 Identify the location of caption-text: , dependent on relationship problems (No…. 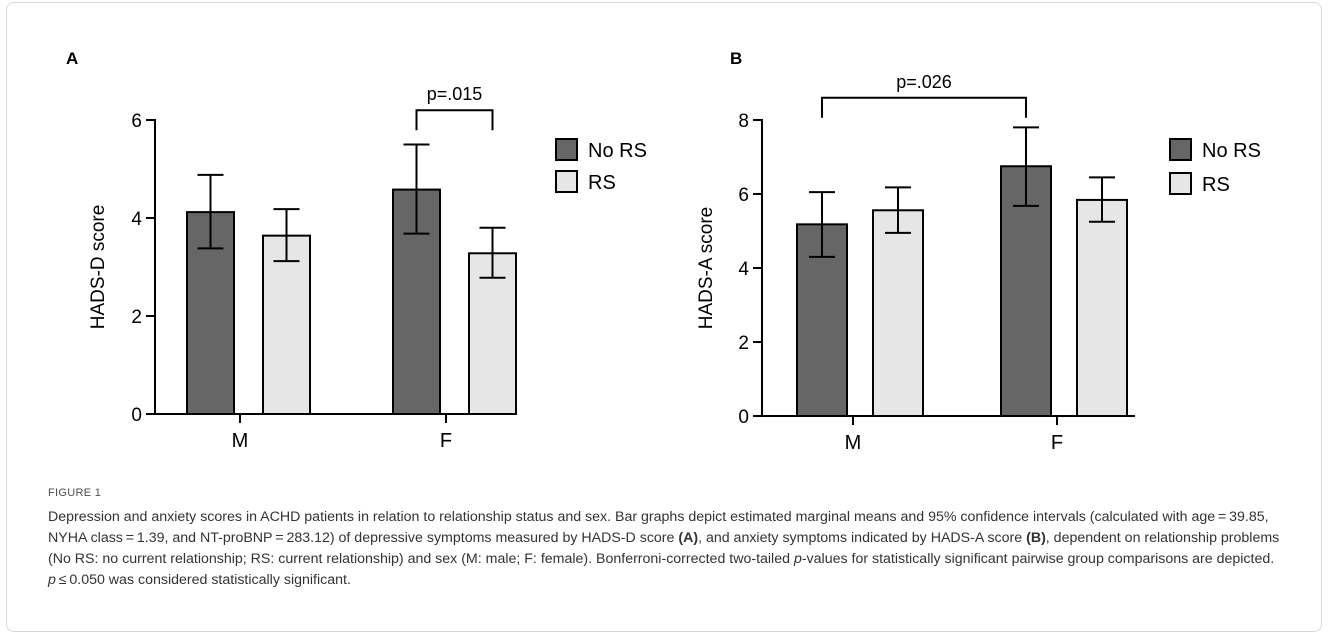
(664, 548).